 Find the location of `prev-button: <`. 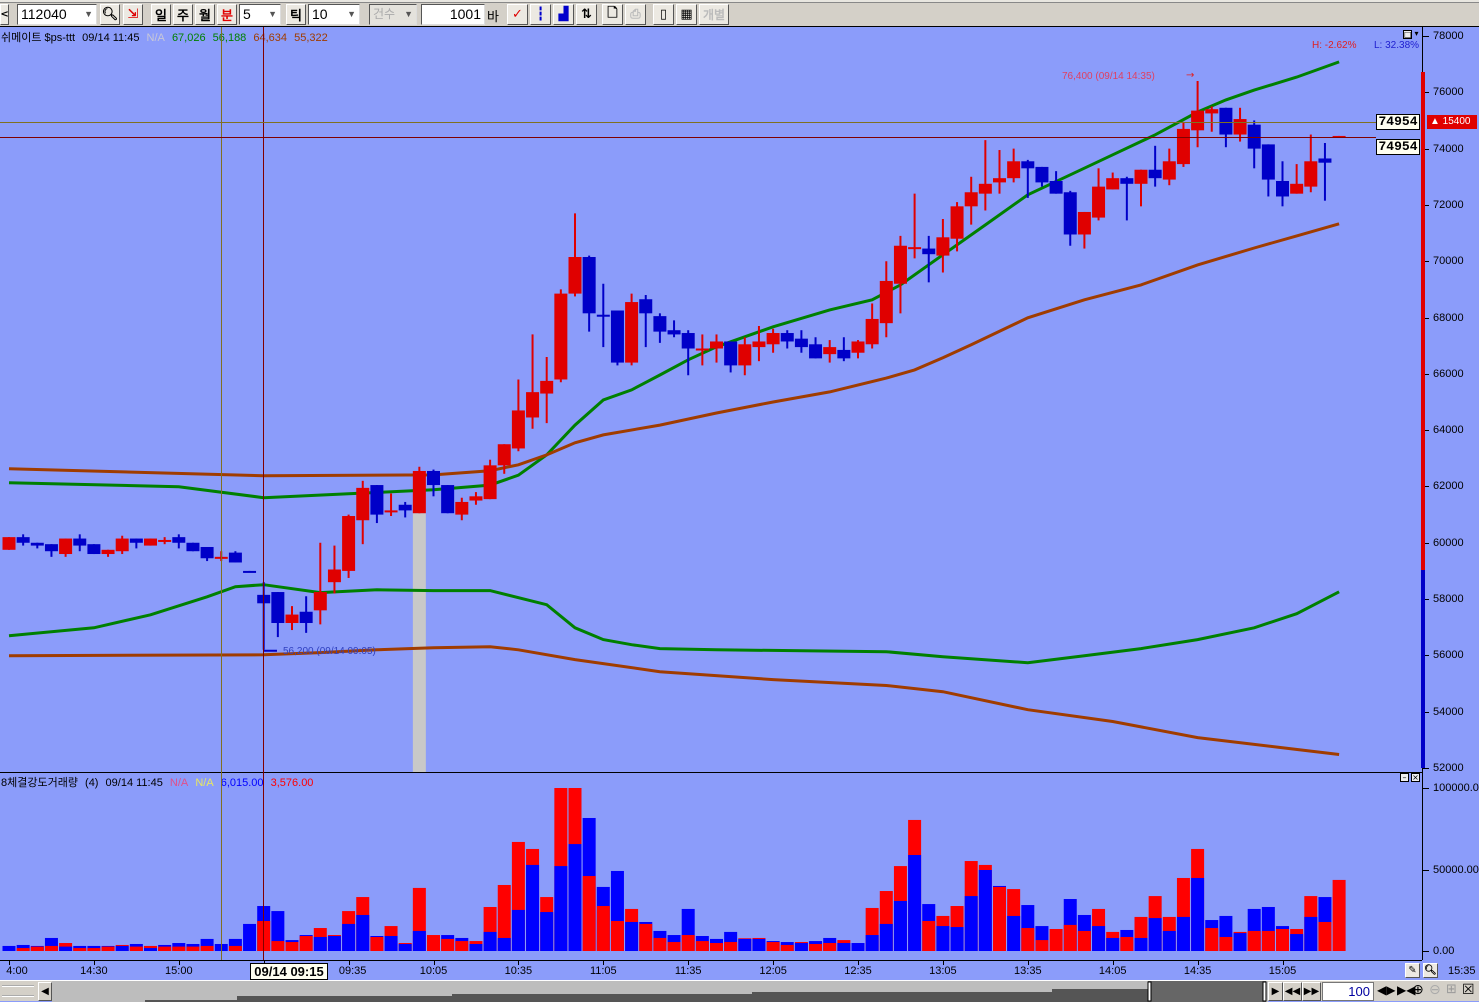

prev-button: < is located at coordinates (4, 14).